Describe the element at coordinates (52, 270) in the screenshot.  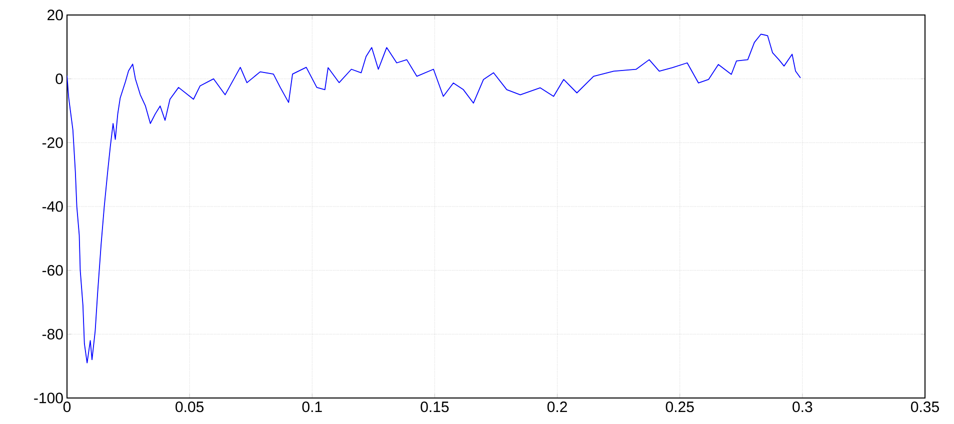
I see `y-tick-label: -60` at that location.